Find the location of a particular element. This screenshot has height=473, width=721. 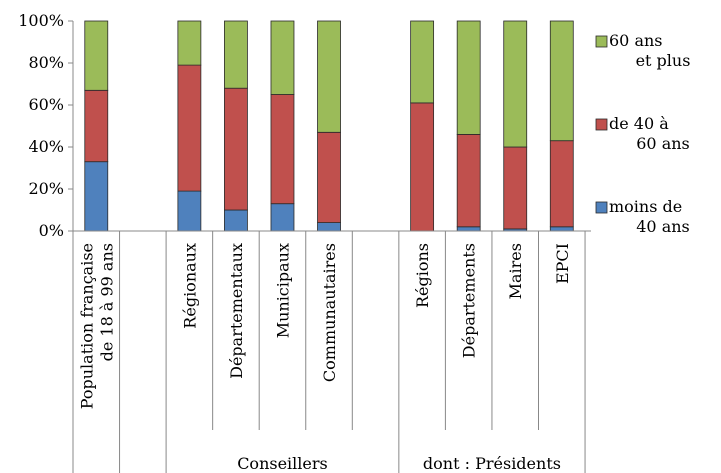

x-category-label: Maires is located at coordinates (515, 271).